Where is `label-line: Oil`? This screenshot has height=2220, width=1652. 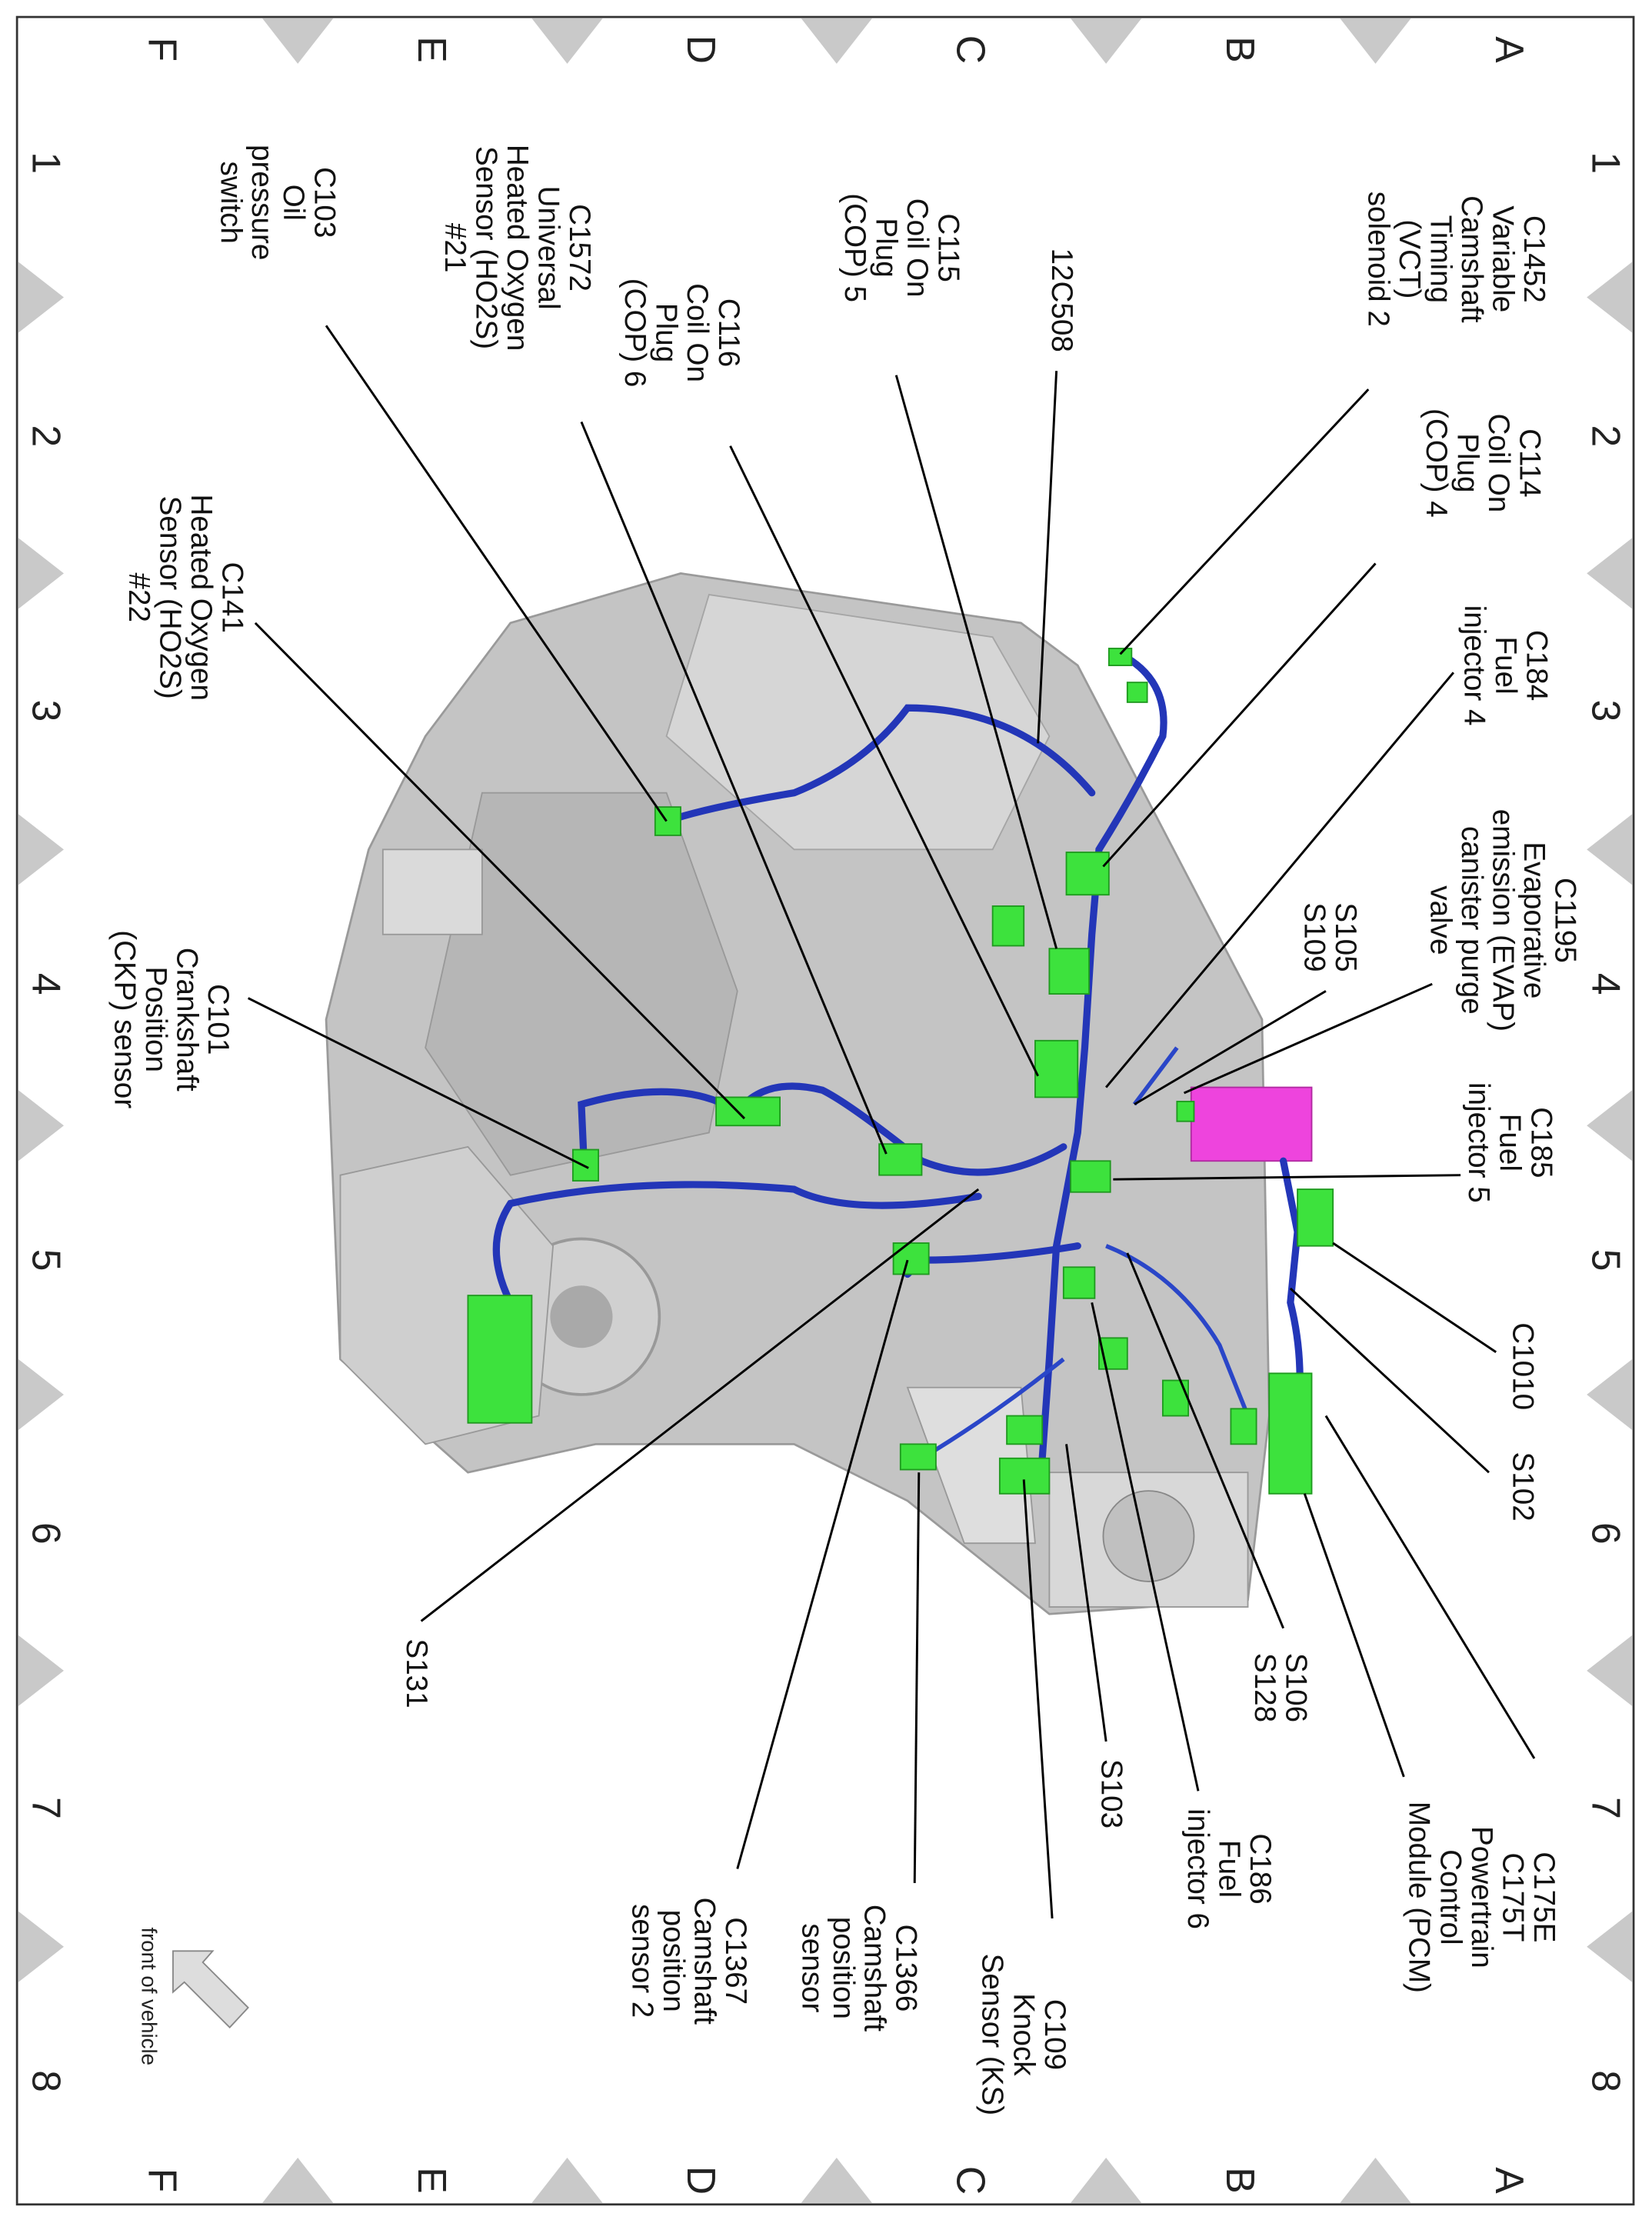
label-line: Oil is located at coordinates (294, 203).